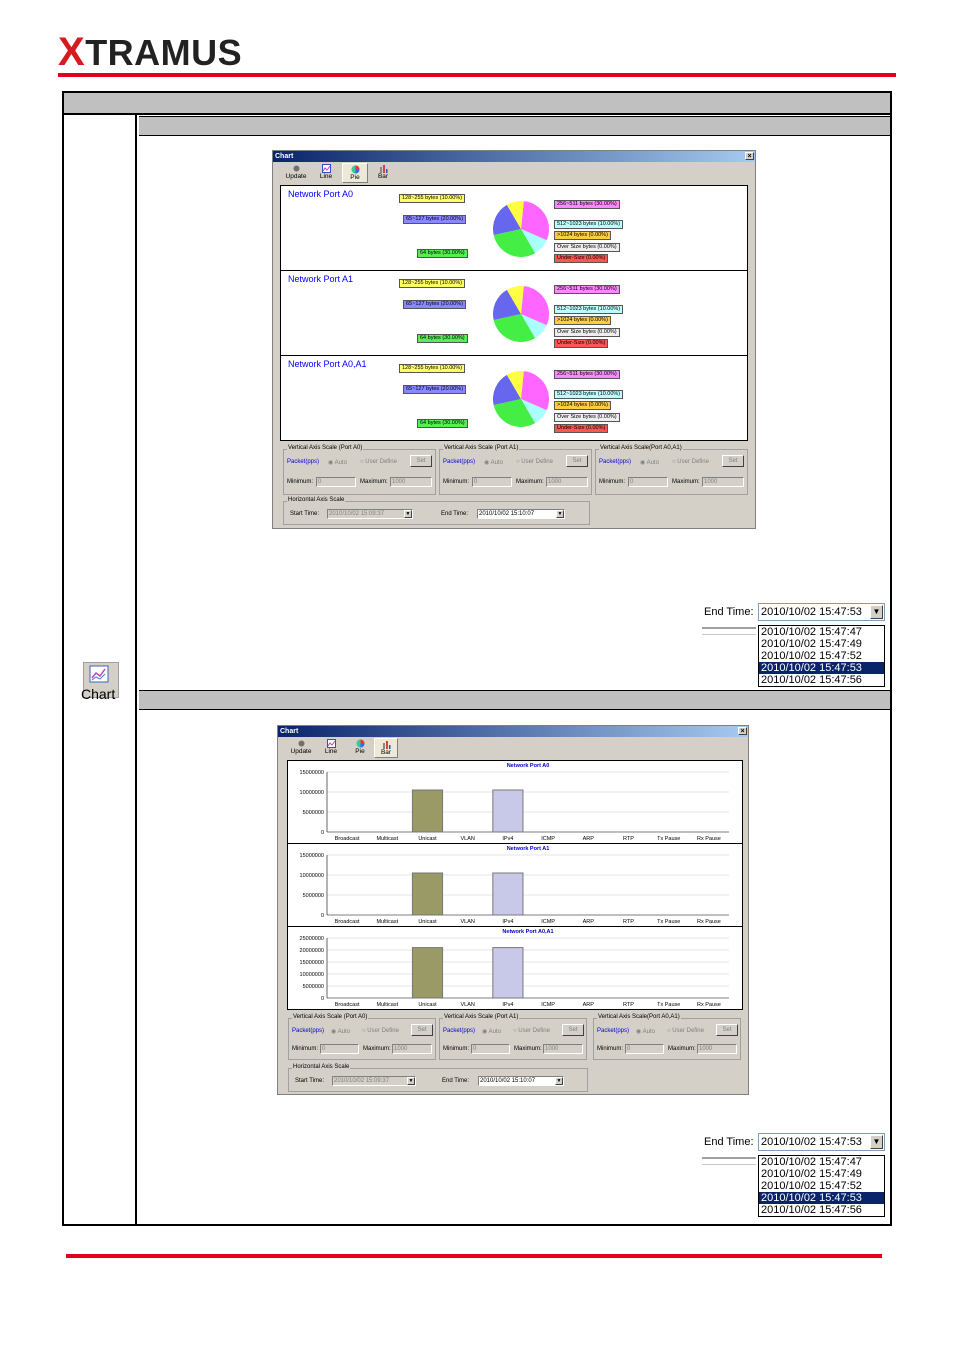  Describe the element at coordinates (474, 1256) in the screenshot. I see `footer-rule` at that location.